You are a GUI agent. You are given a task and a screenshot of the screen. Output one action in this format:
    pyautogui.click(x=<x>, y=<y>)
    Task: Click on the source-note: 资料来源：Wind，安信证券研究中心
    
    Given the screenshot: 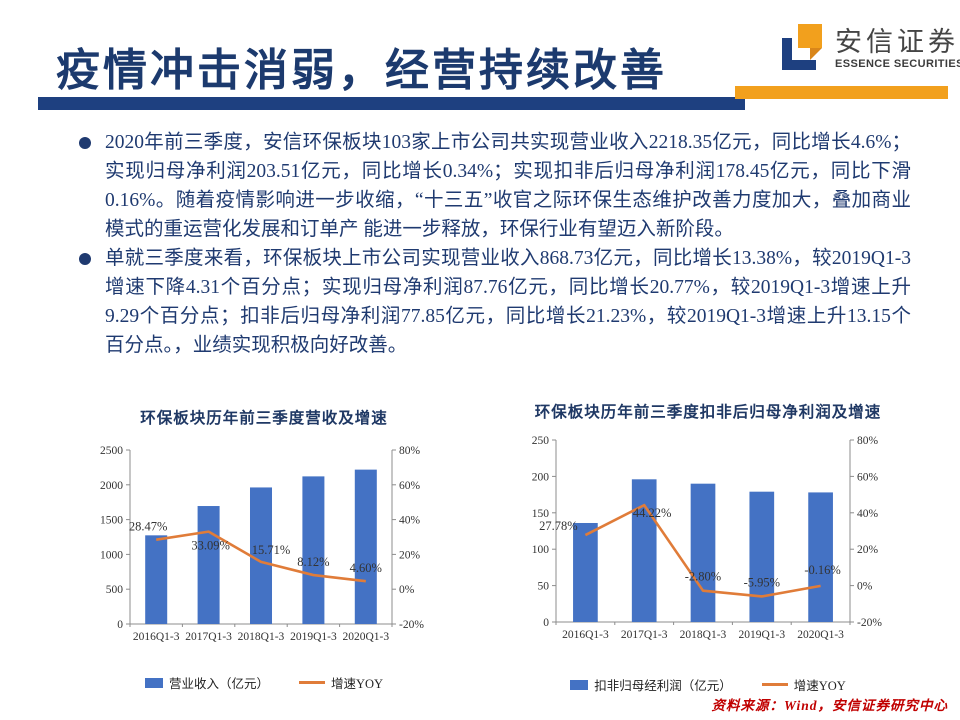 What is the action you would take?
    pyautogui.click(x=829, y=705)
    